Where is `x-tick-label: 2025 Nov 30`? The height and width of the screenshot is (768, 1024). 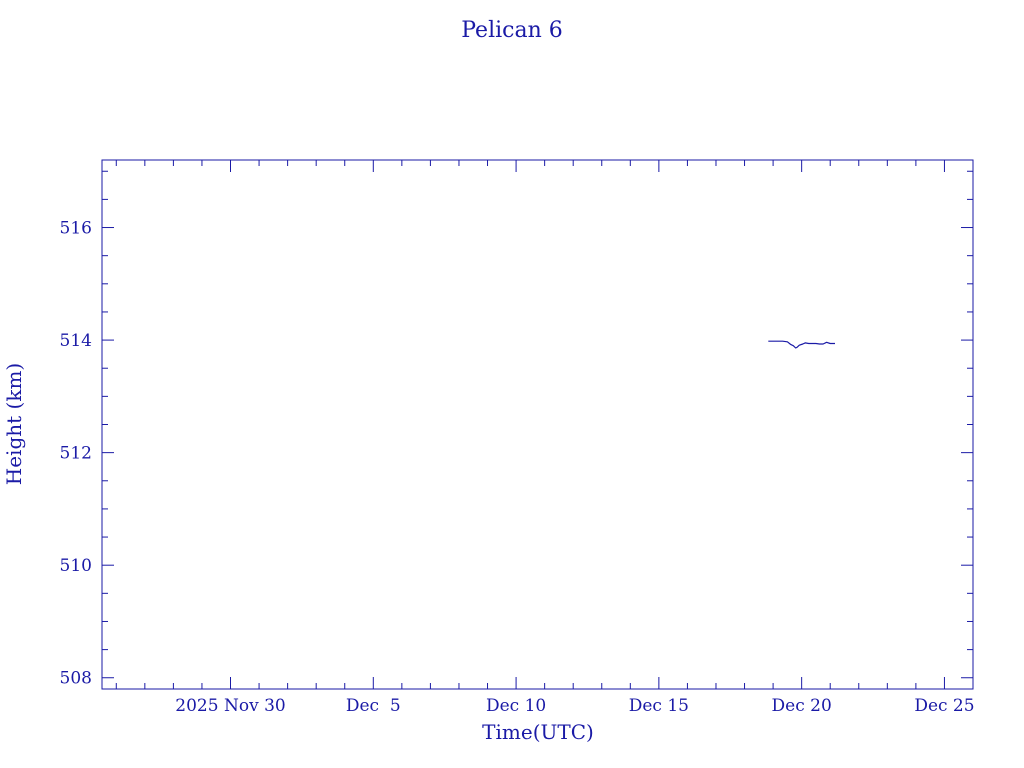 x-tick-label: 2025 Nov 30 is located at coordinates (230, 706).